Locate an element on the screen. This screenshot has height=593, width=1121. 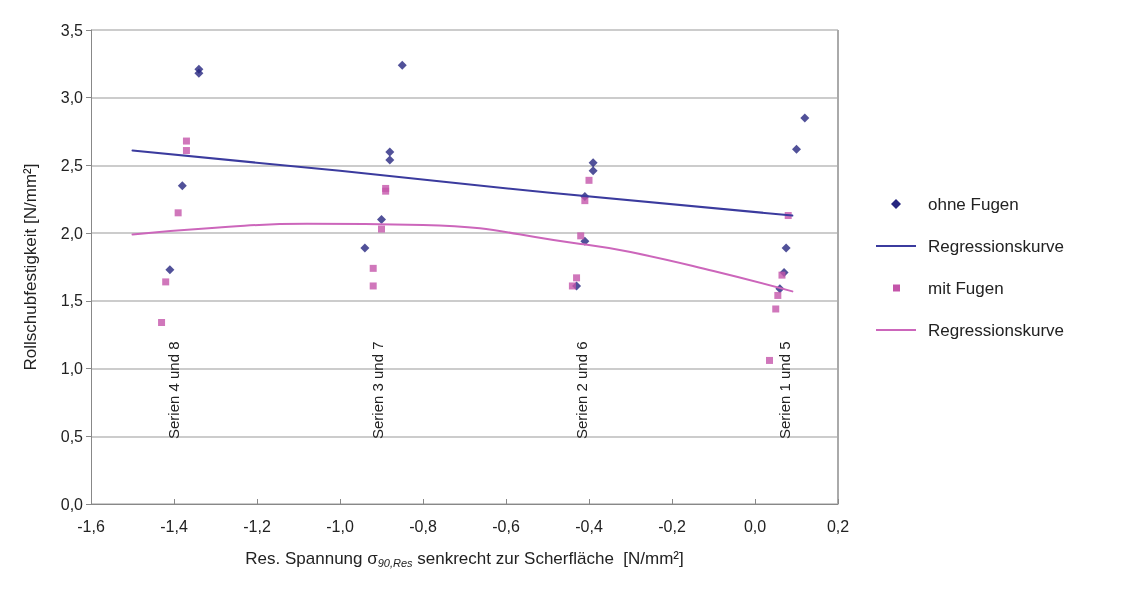
x-tick-label: 0,0 is located at coordinates (755, 526).